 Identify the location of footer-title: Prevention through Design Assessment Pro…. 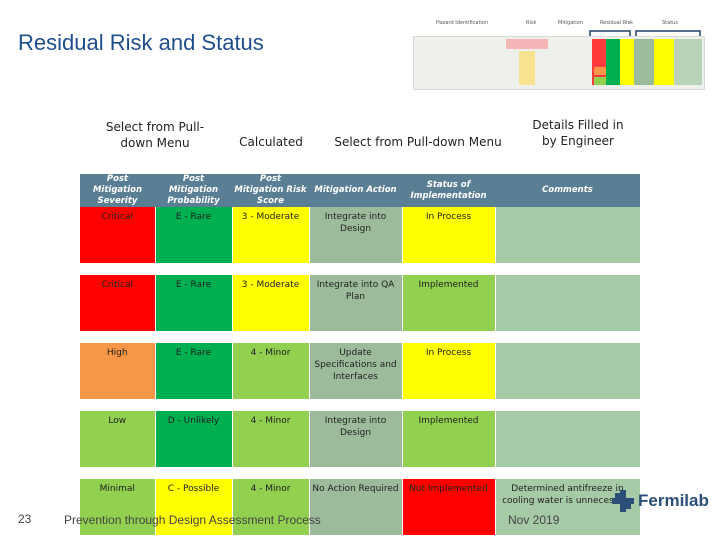
(192, 520).